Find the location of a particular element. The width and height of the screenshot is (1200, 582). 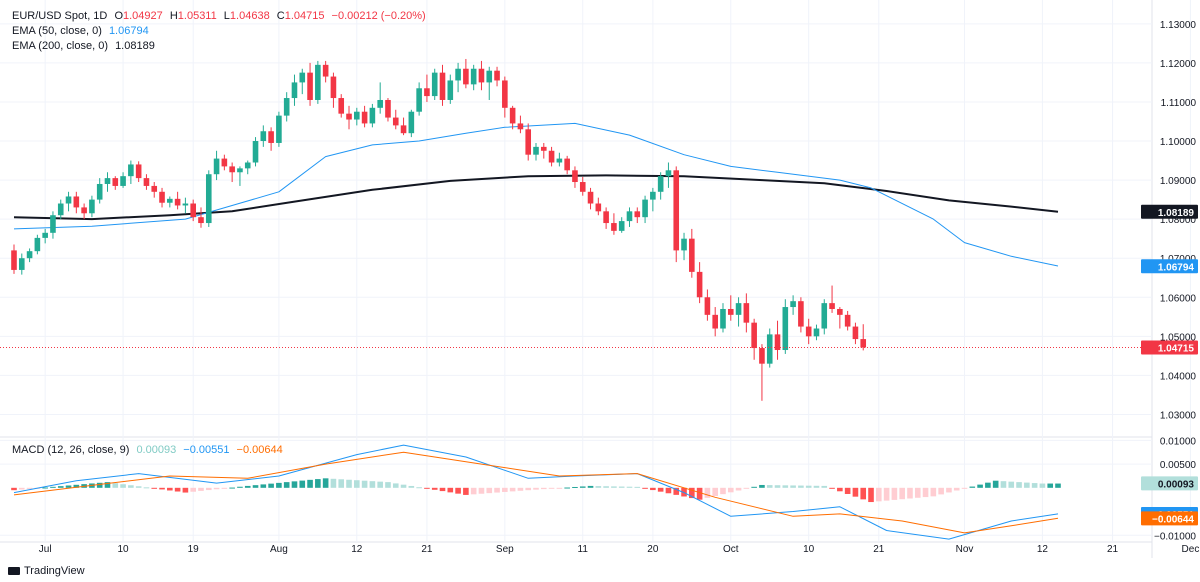

x-tick-label: Nov is located at coordinates (965, 549).